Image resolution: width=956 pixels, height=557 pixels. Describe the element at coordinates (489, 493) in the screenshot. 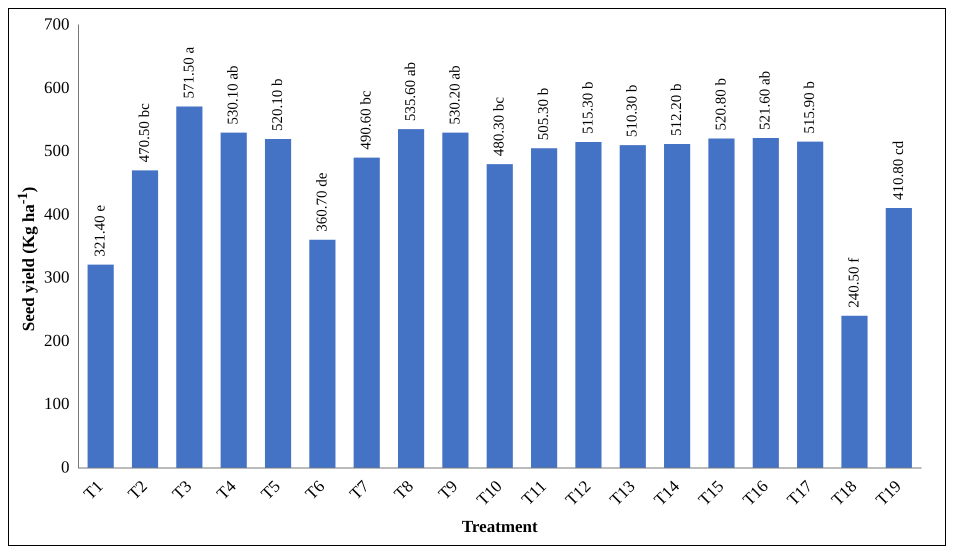

I see `x-tick-label: T10` at that location.